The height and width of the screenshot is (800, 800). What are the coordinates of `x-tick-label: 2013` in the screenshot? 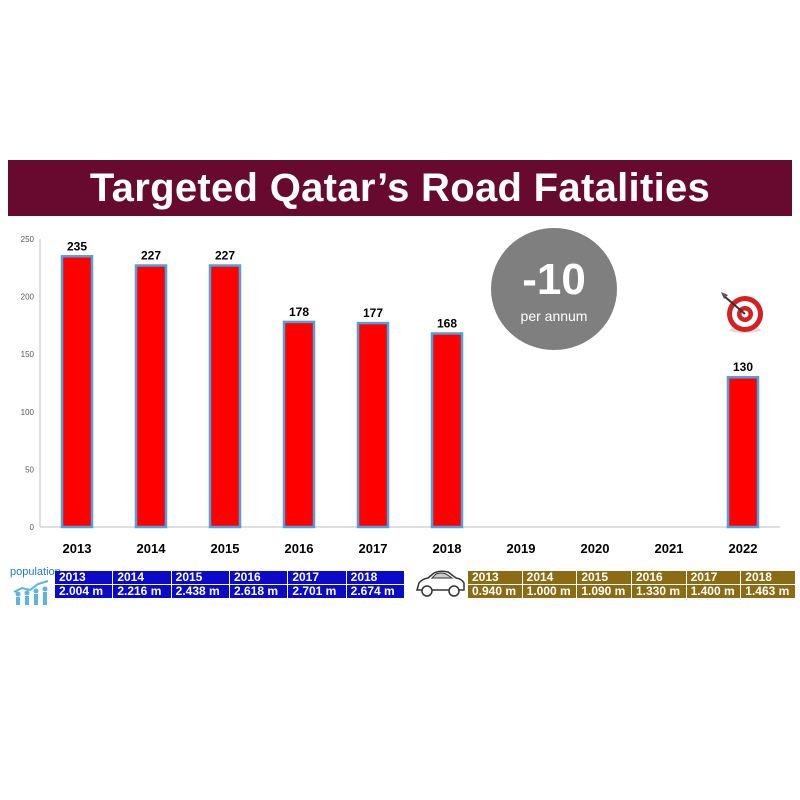 It's located at (77, 548).